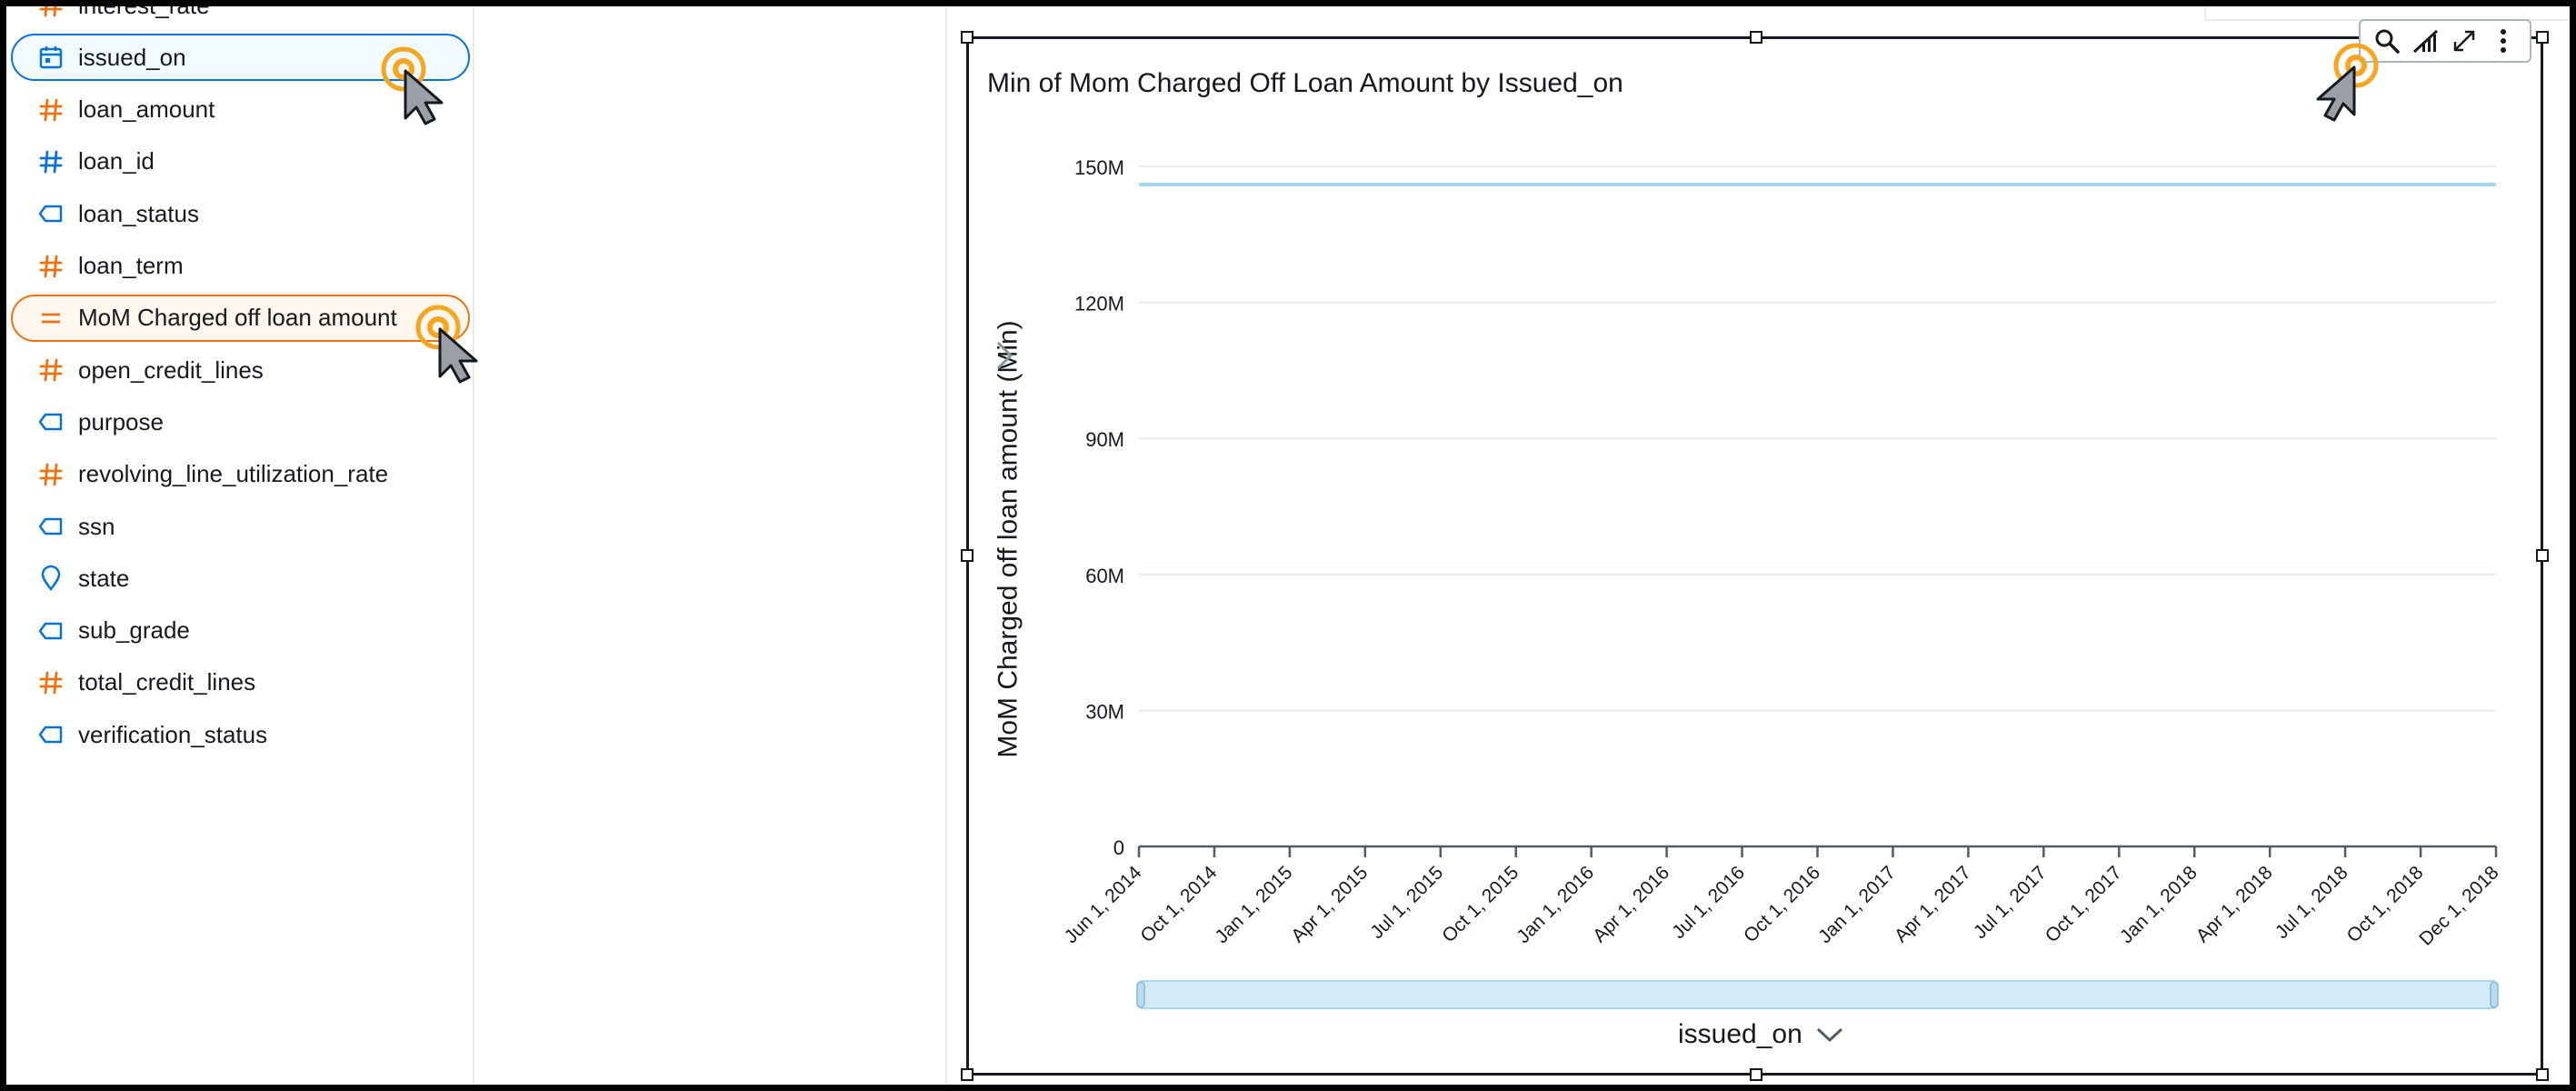  Describe the element at coordinates (2385, 904) in the screenshot. I see `x-tick-label: Oct 1, 2018` at that location.